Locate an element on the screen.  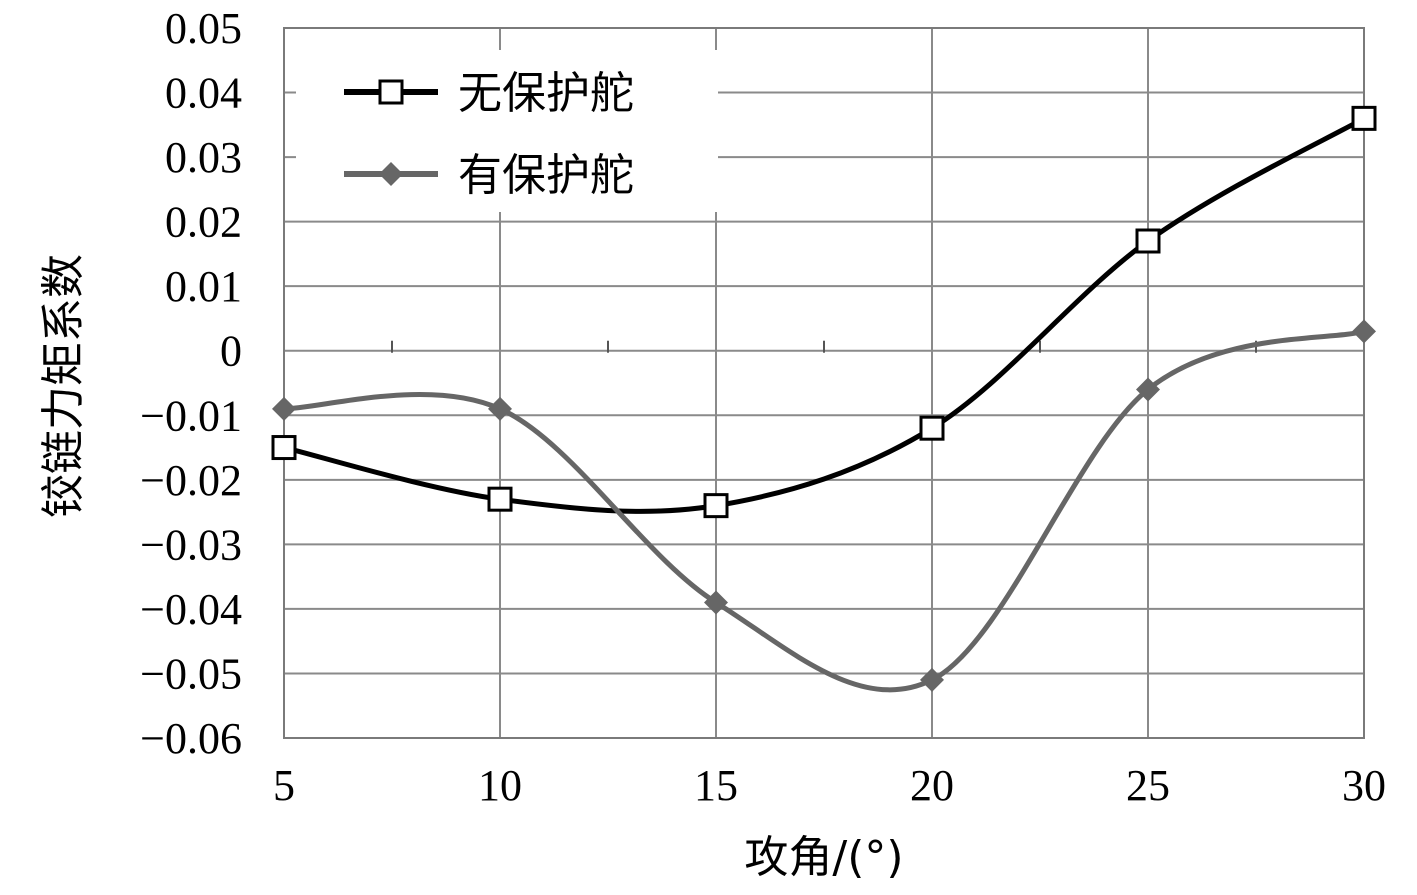
legend: 无保护舵 有保护舵 is located at coordinates (507, 131).